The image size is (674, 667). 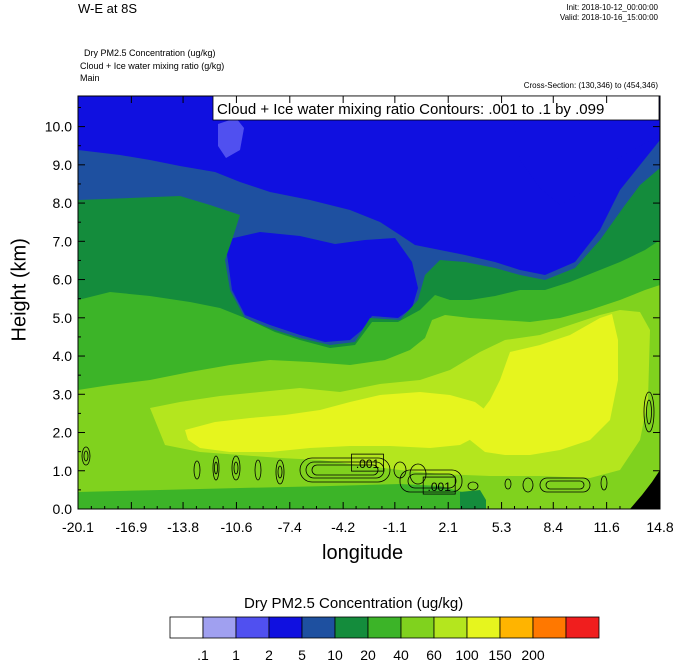 What do you see at coordinates (500, 655) in the screenshot?
I see `colorbar-level-label: 150` at bounding box center [500, 655].